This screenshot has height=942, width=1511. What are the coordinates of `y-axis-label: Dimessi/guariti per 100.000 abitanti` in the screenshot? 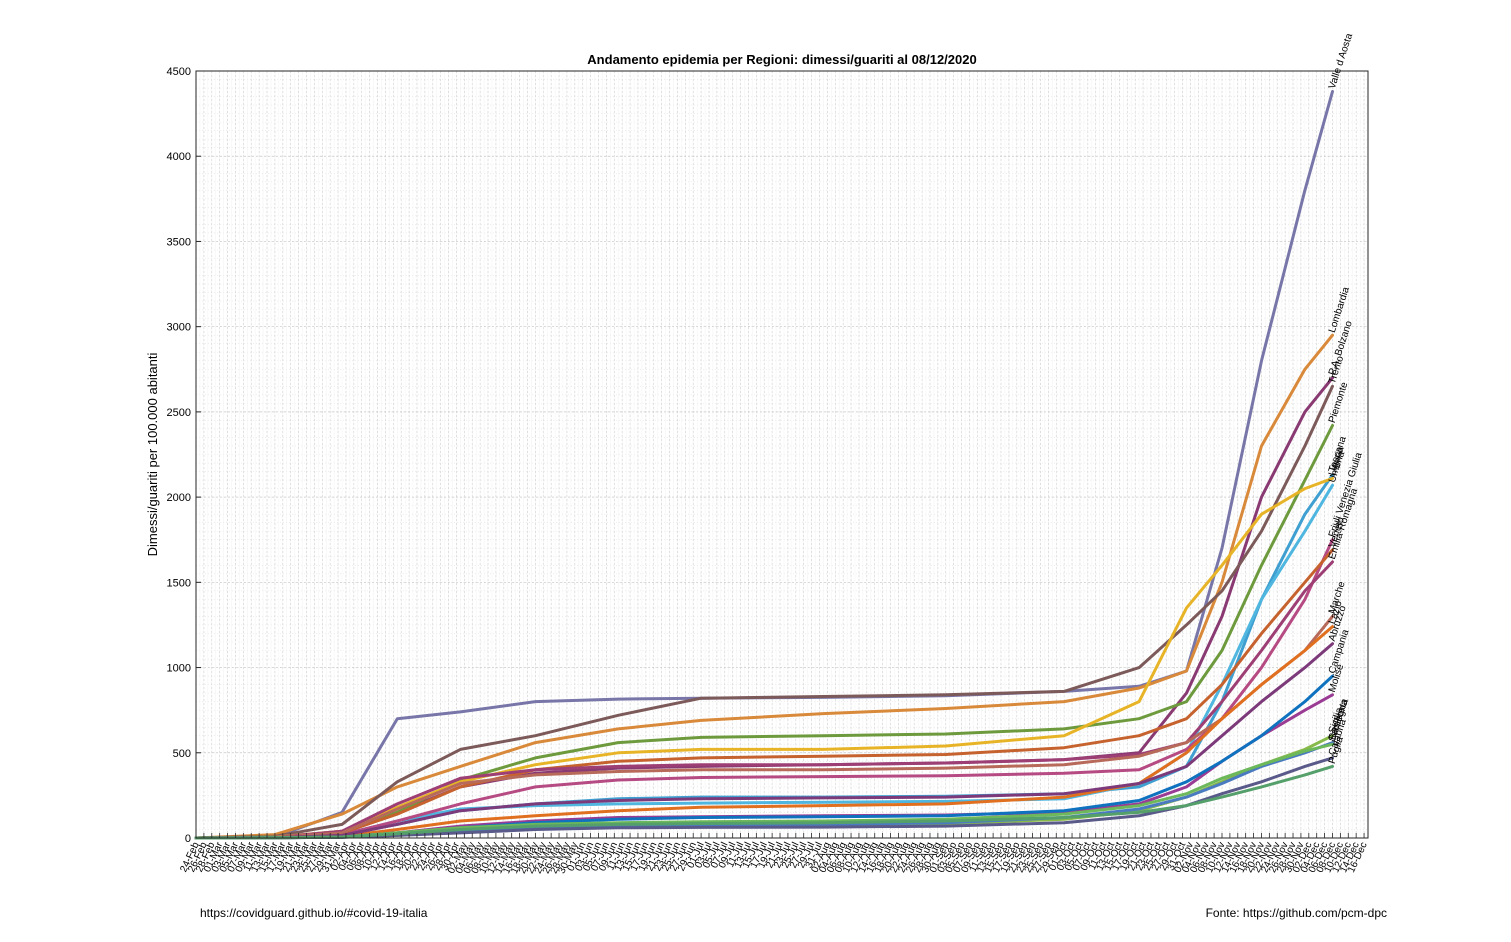 It's located at (152, 455).